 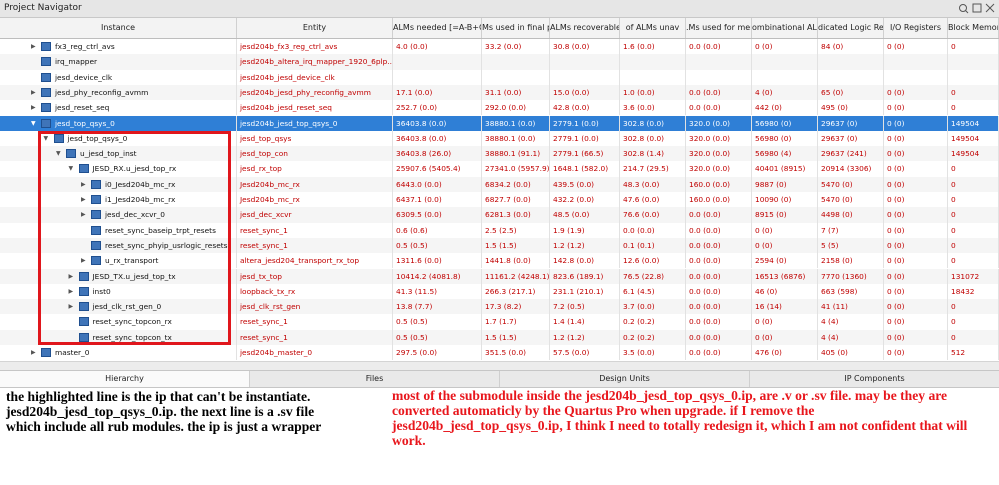 What do you see at coordinates (516, 245) in the screenshot?
I see `resource-cell: 1.5 (1.5)` at bounding box center [516, 245].